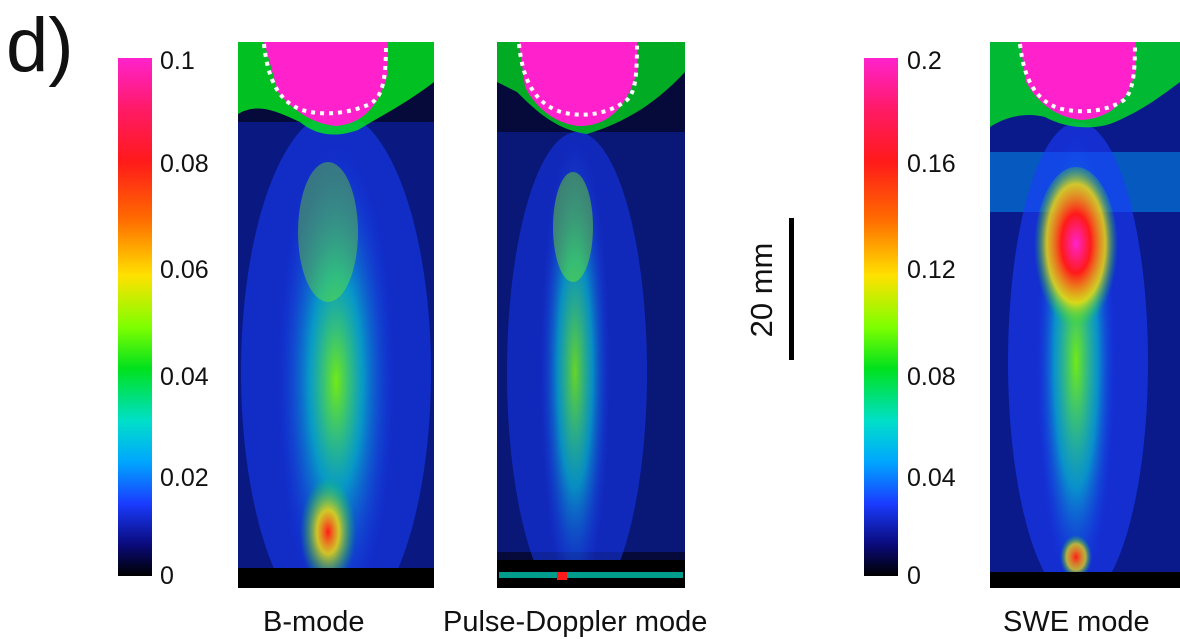  Describe the element at coordinates (931, 377) in the screenshot. I see `colorbar-right-tick: 0.08` at that location.